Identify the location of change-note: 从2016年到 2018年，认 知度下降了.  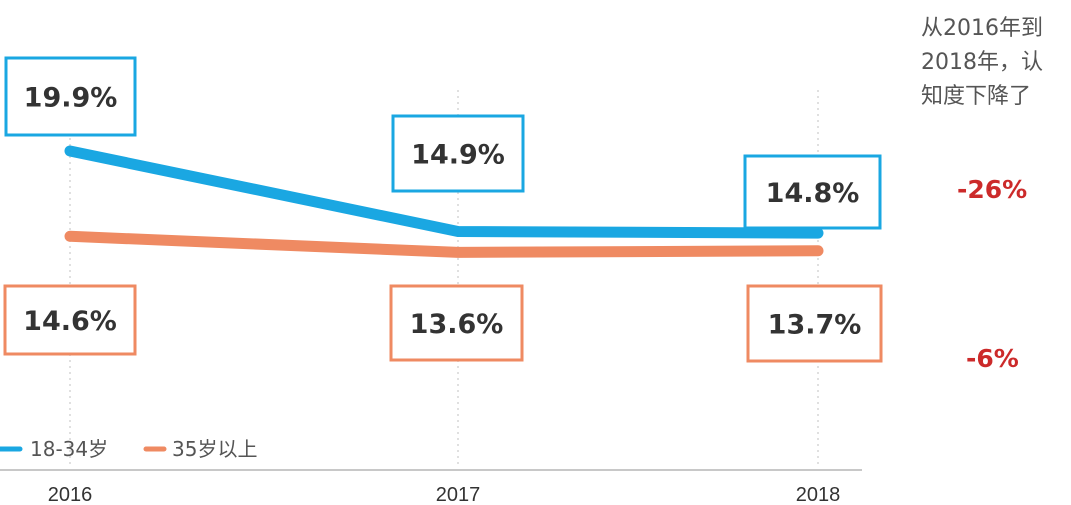
(996, 63).